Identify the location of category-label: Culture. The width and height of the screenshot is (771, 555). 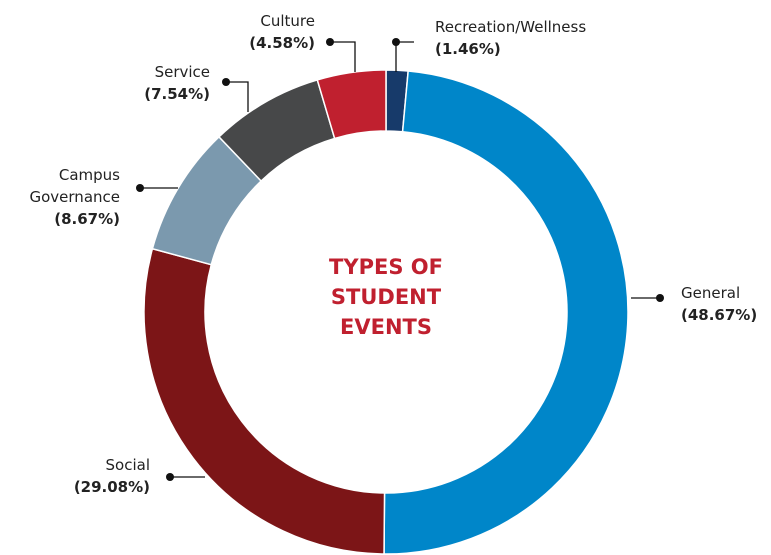
(287, 21).